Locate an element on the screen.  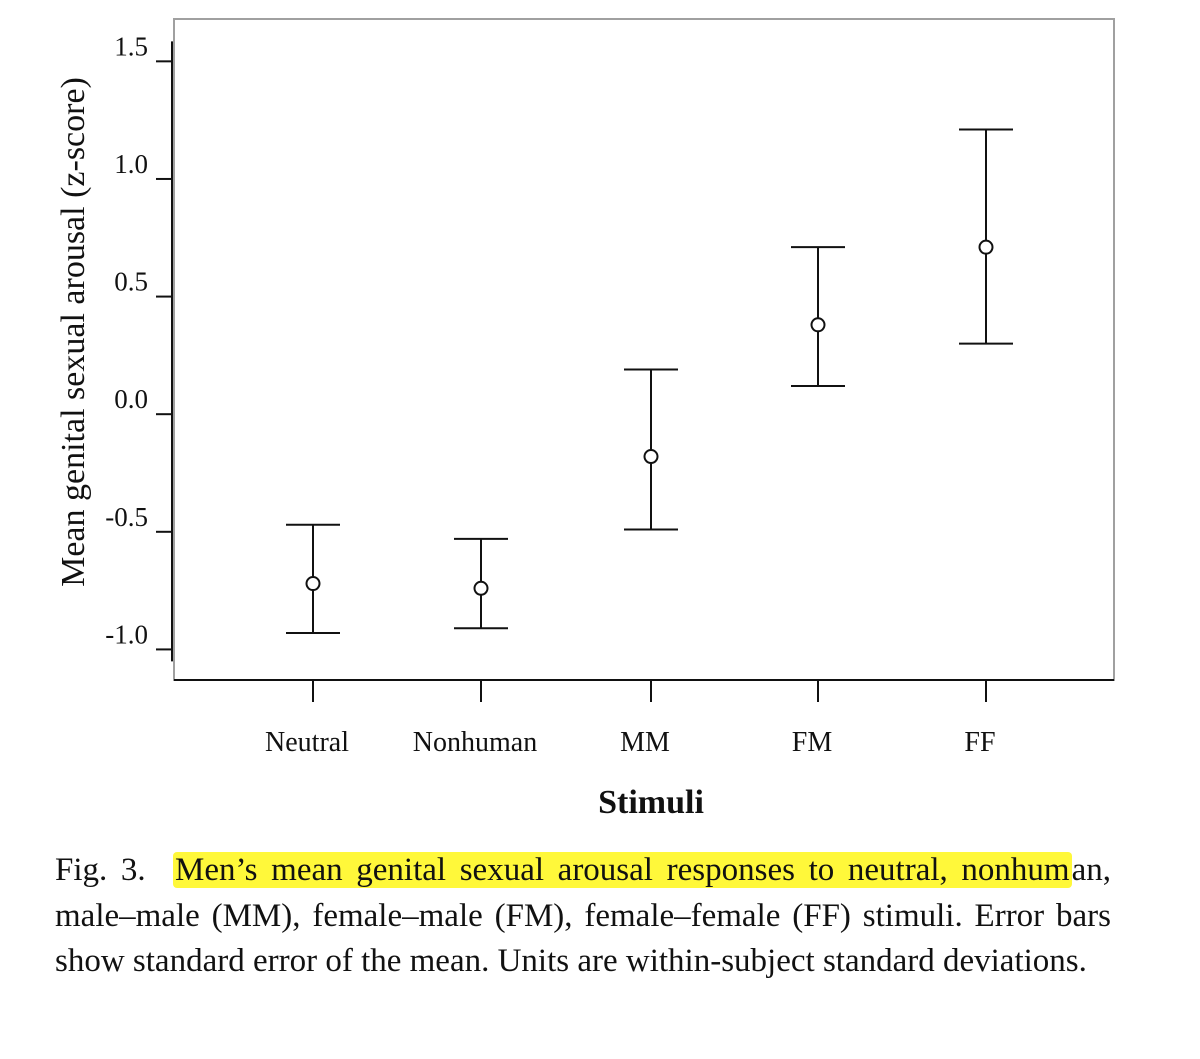
error-bar-ff is located at coordinates (986, 236).